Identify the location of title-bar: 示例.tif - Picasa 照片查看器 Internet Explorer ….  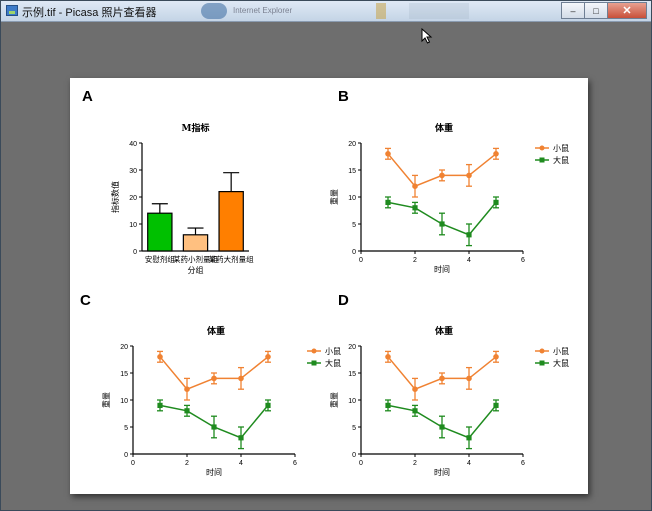
(326, 11).